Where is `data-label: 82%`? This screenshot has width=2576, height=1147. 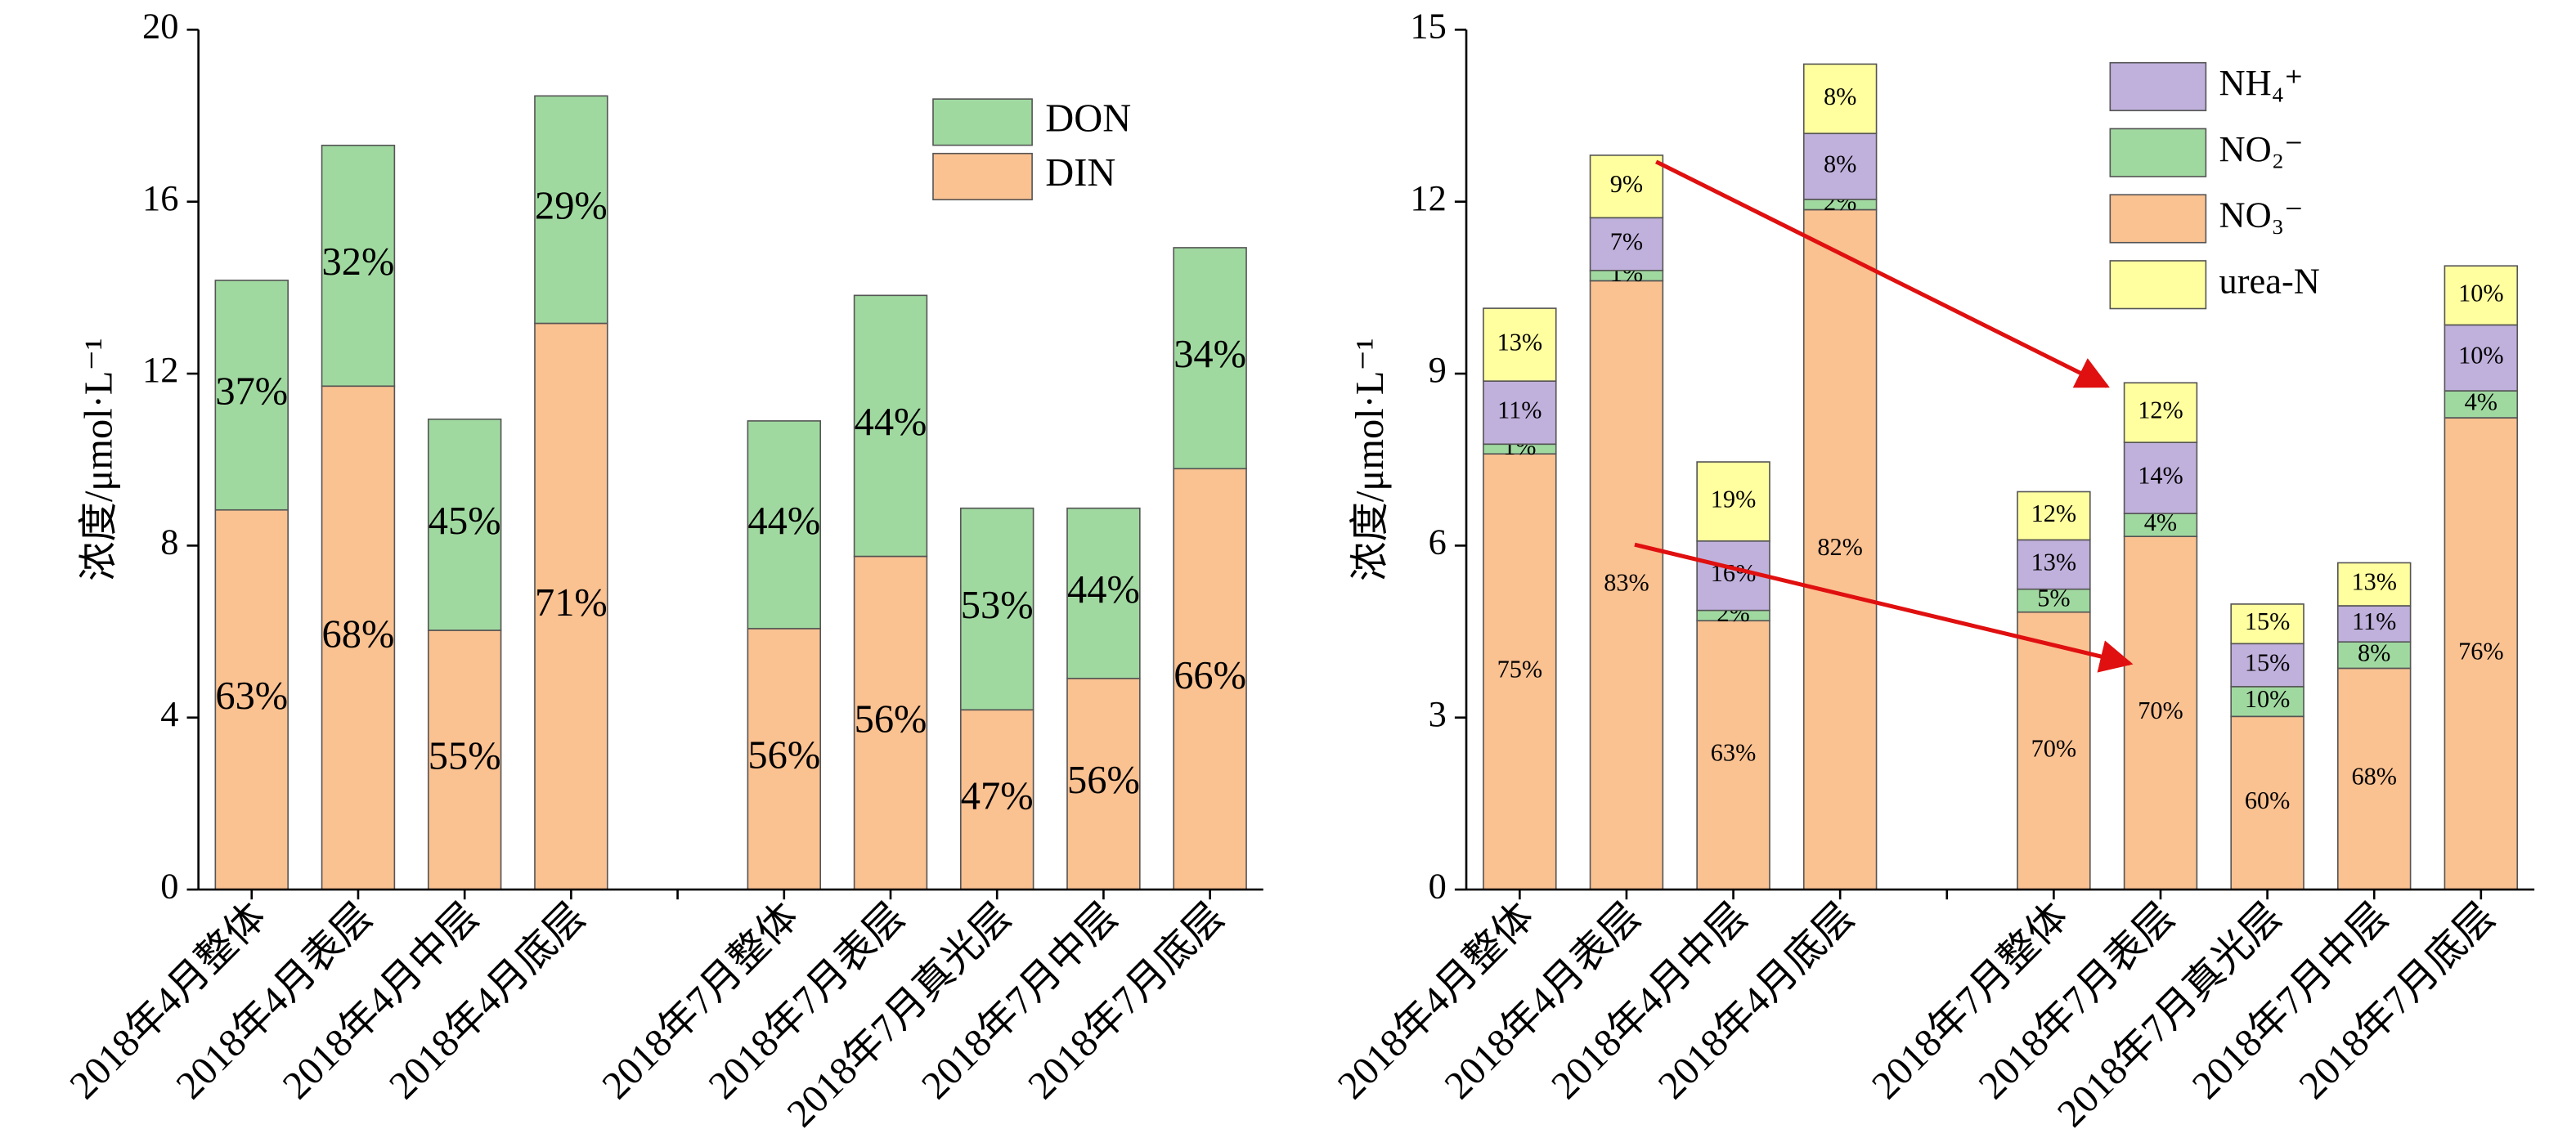 data-label: 82% is located at coordinates (1839, 547).